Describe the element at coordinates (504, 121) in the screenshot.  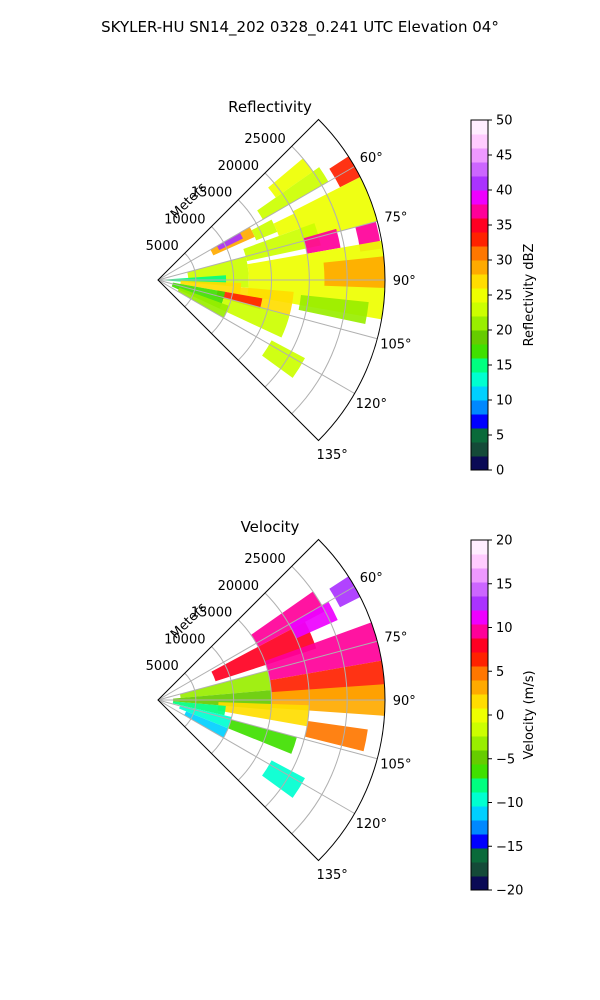
I see `colorbar-tick-label: 50` at that location.